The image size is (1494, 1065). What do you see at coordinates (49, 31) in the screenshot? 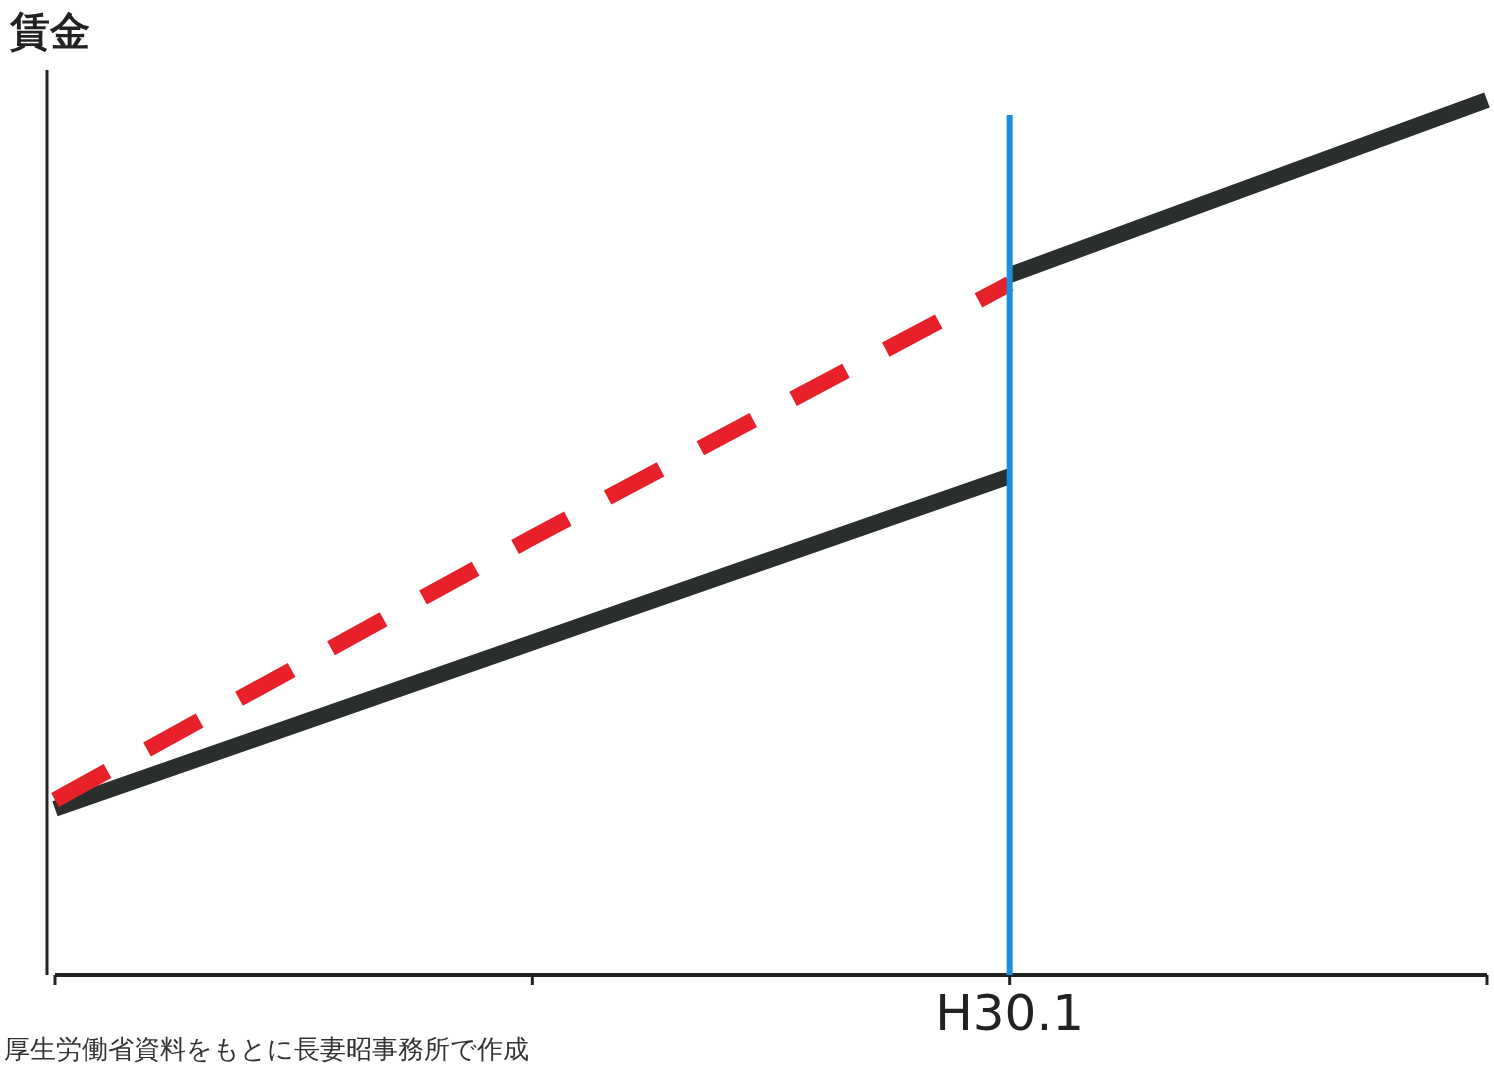
I see `y-axis-title: 賃金` at bounding box center [49, 31].